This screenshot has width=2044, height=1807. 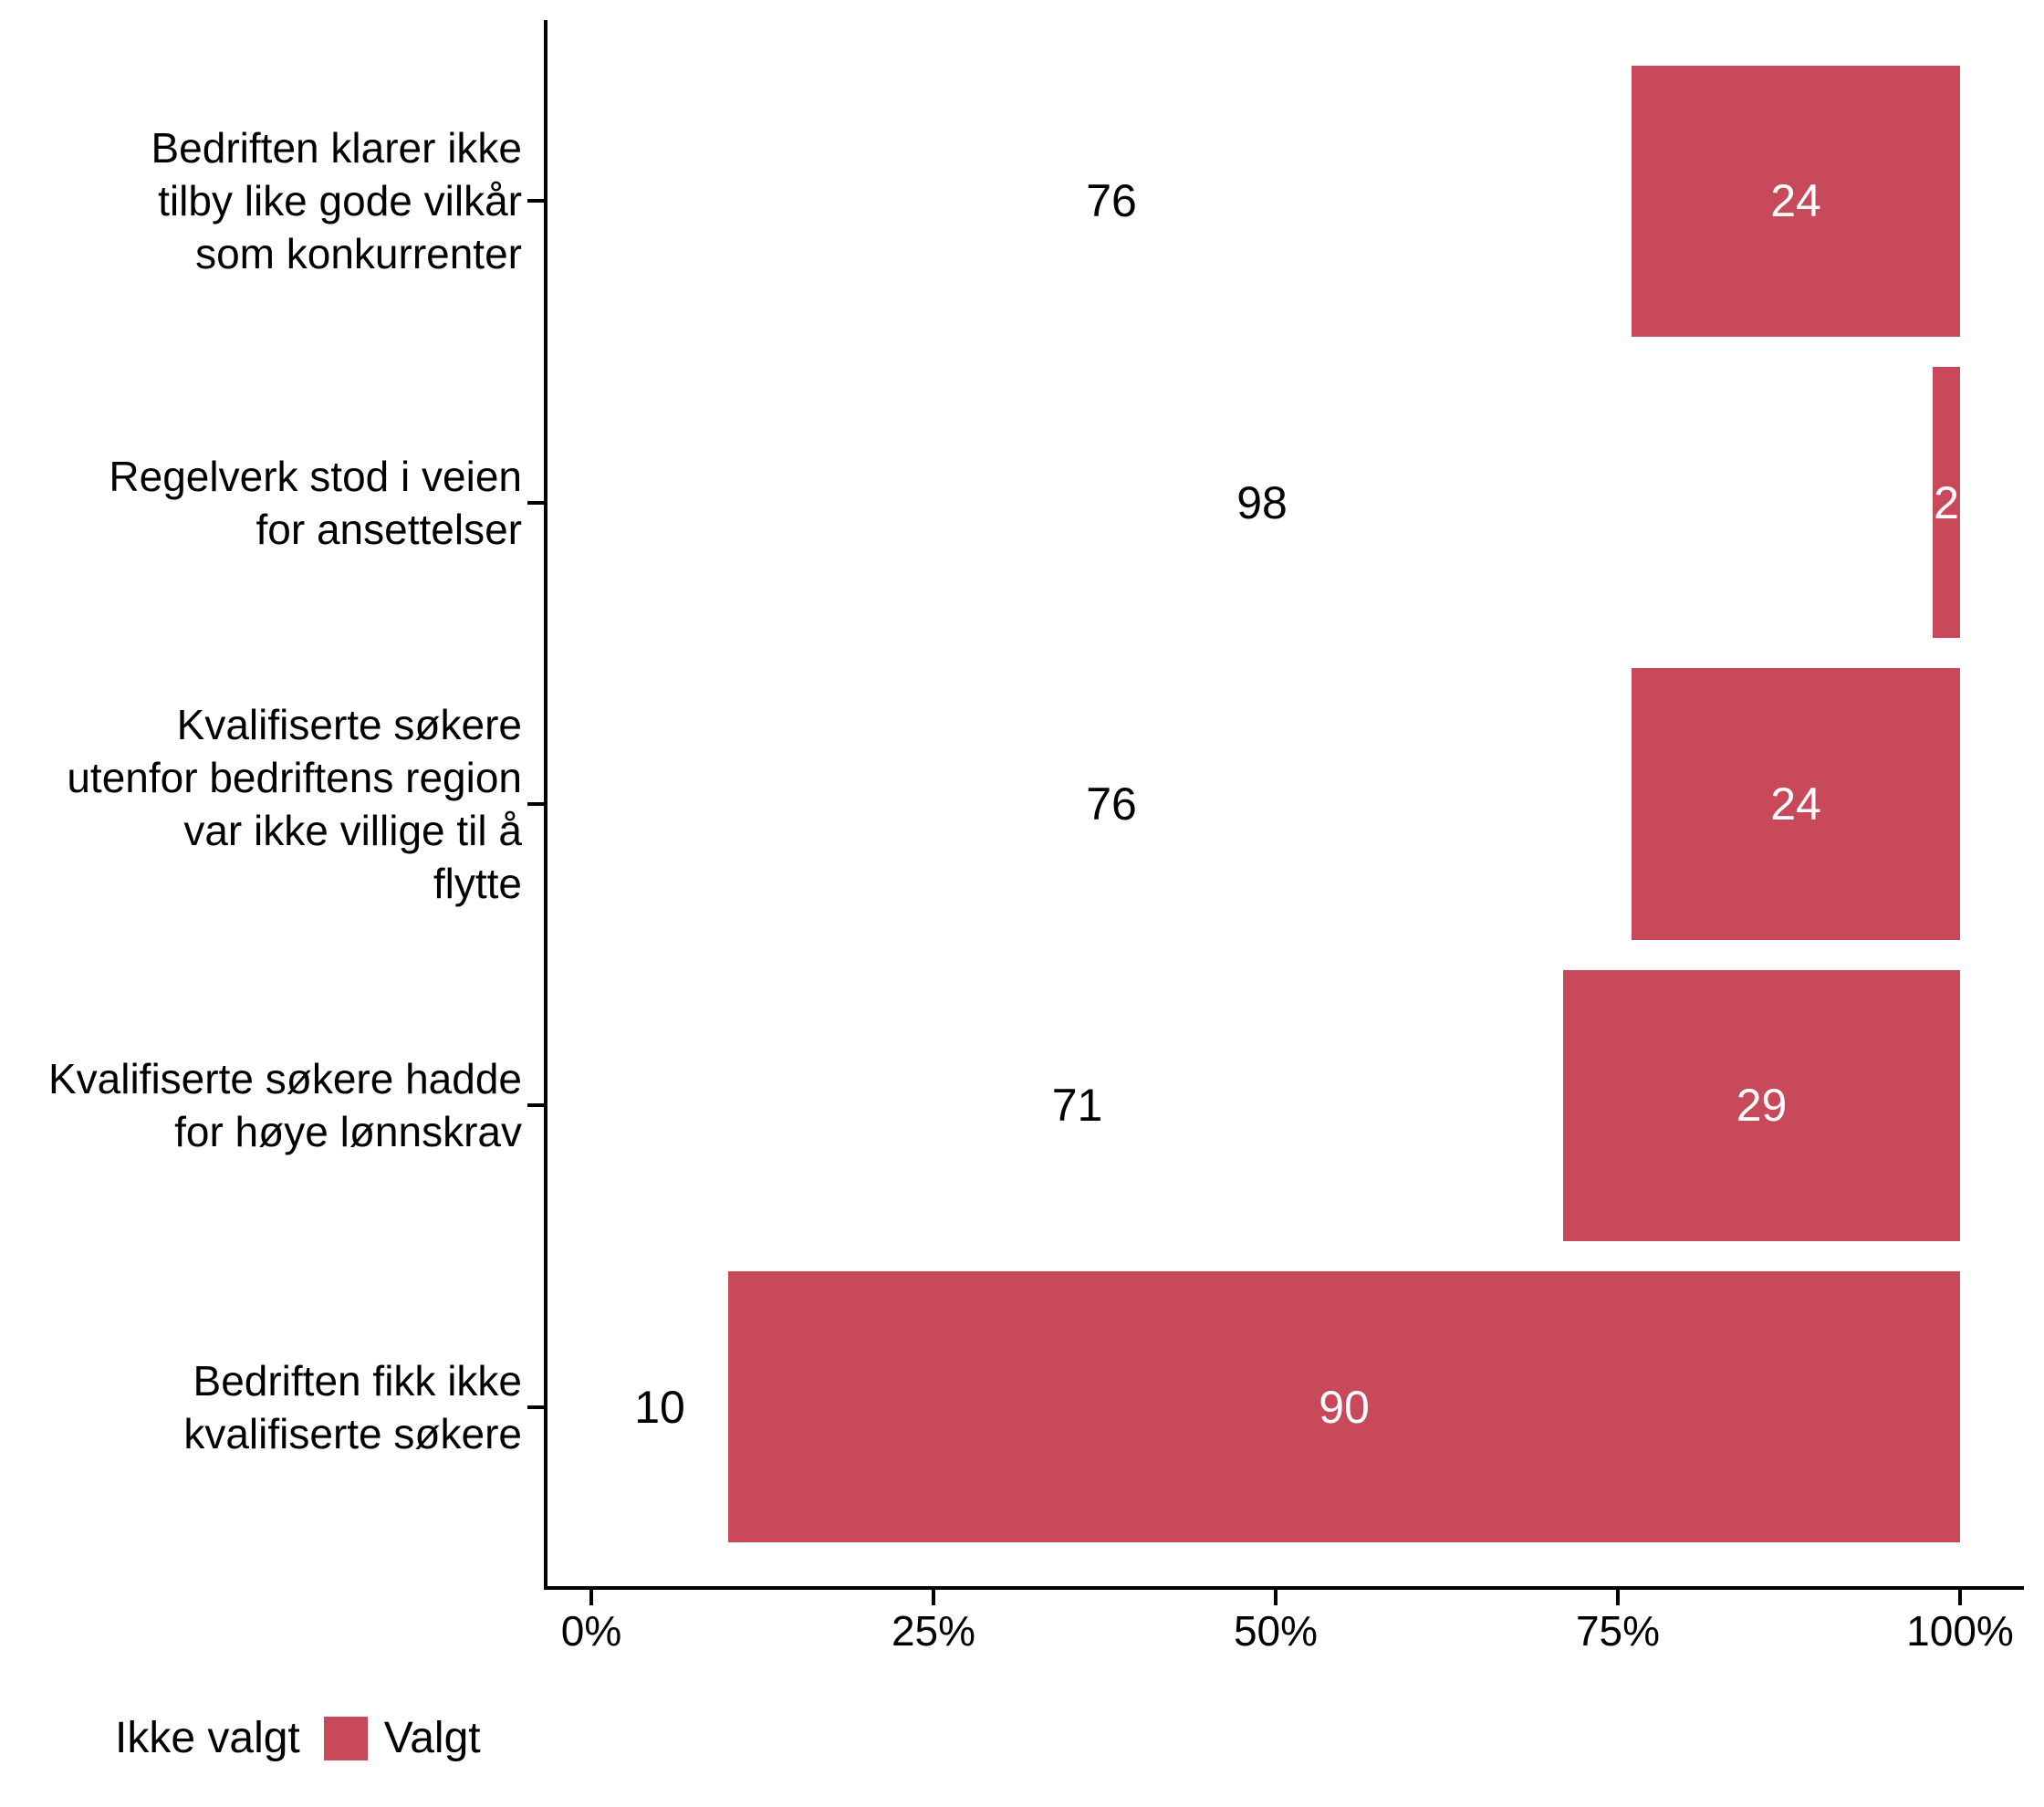 I want to click on y-axis-category-label: Regelverk stod i veien for ansettelser, so click(x=261, y=503).